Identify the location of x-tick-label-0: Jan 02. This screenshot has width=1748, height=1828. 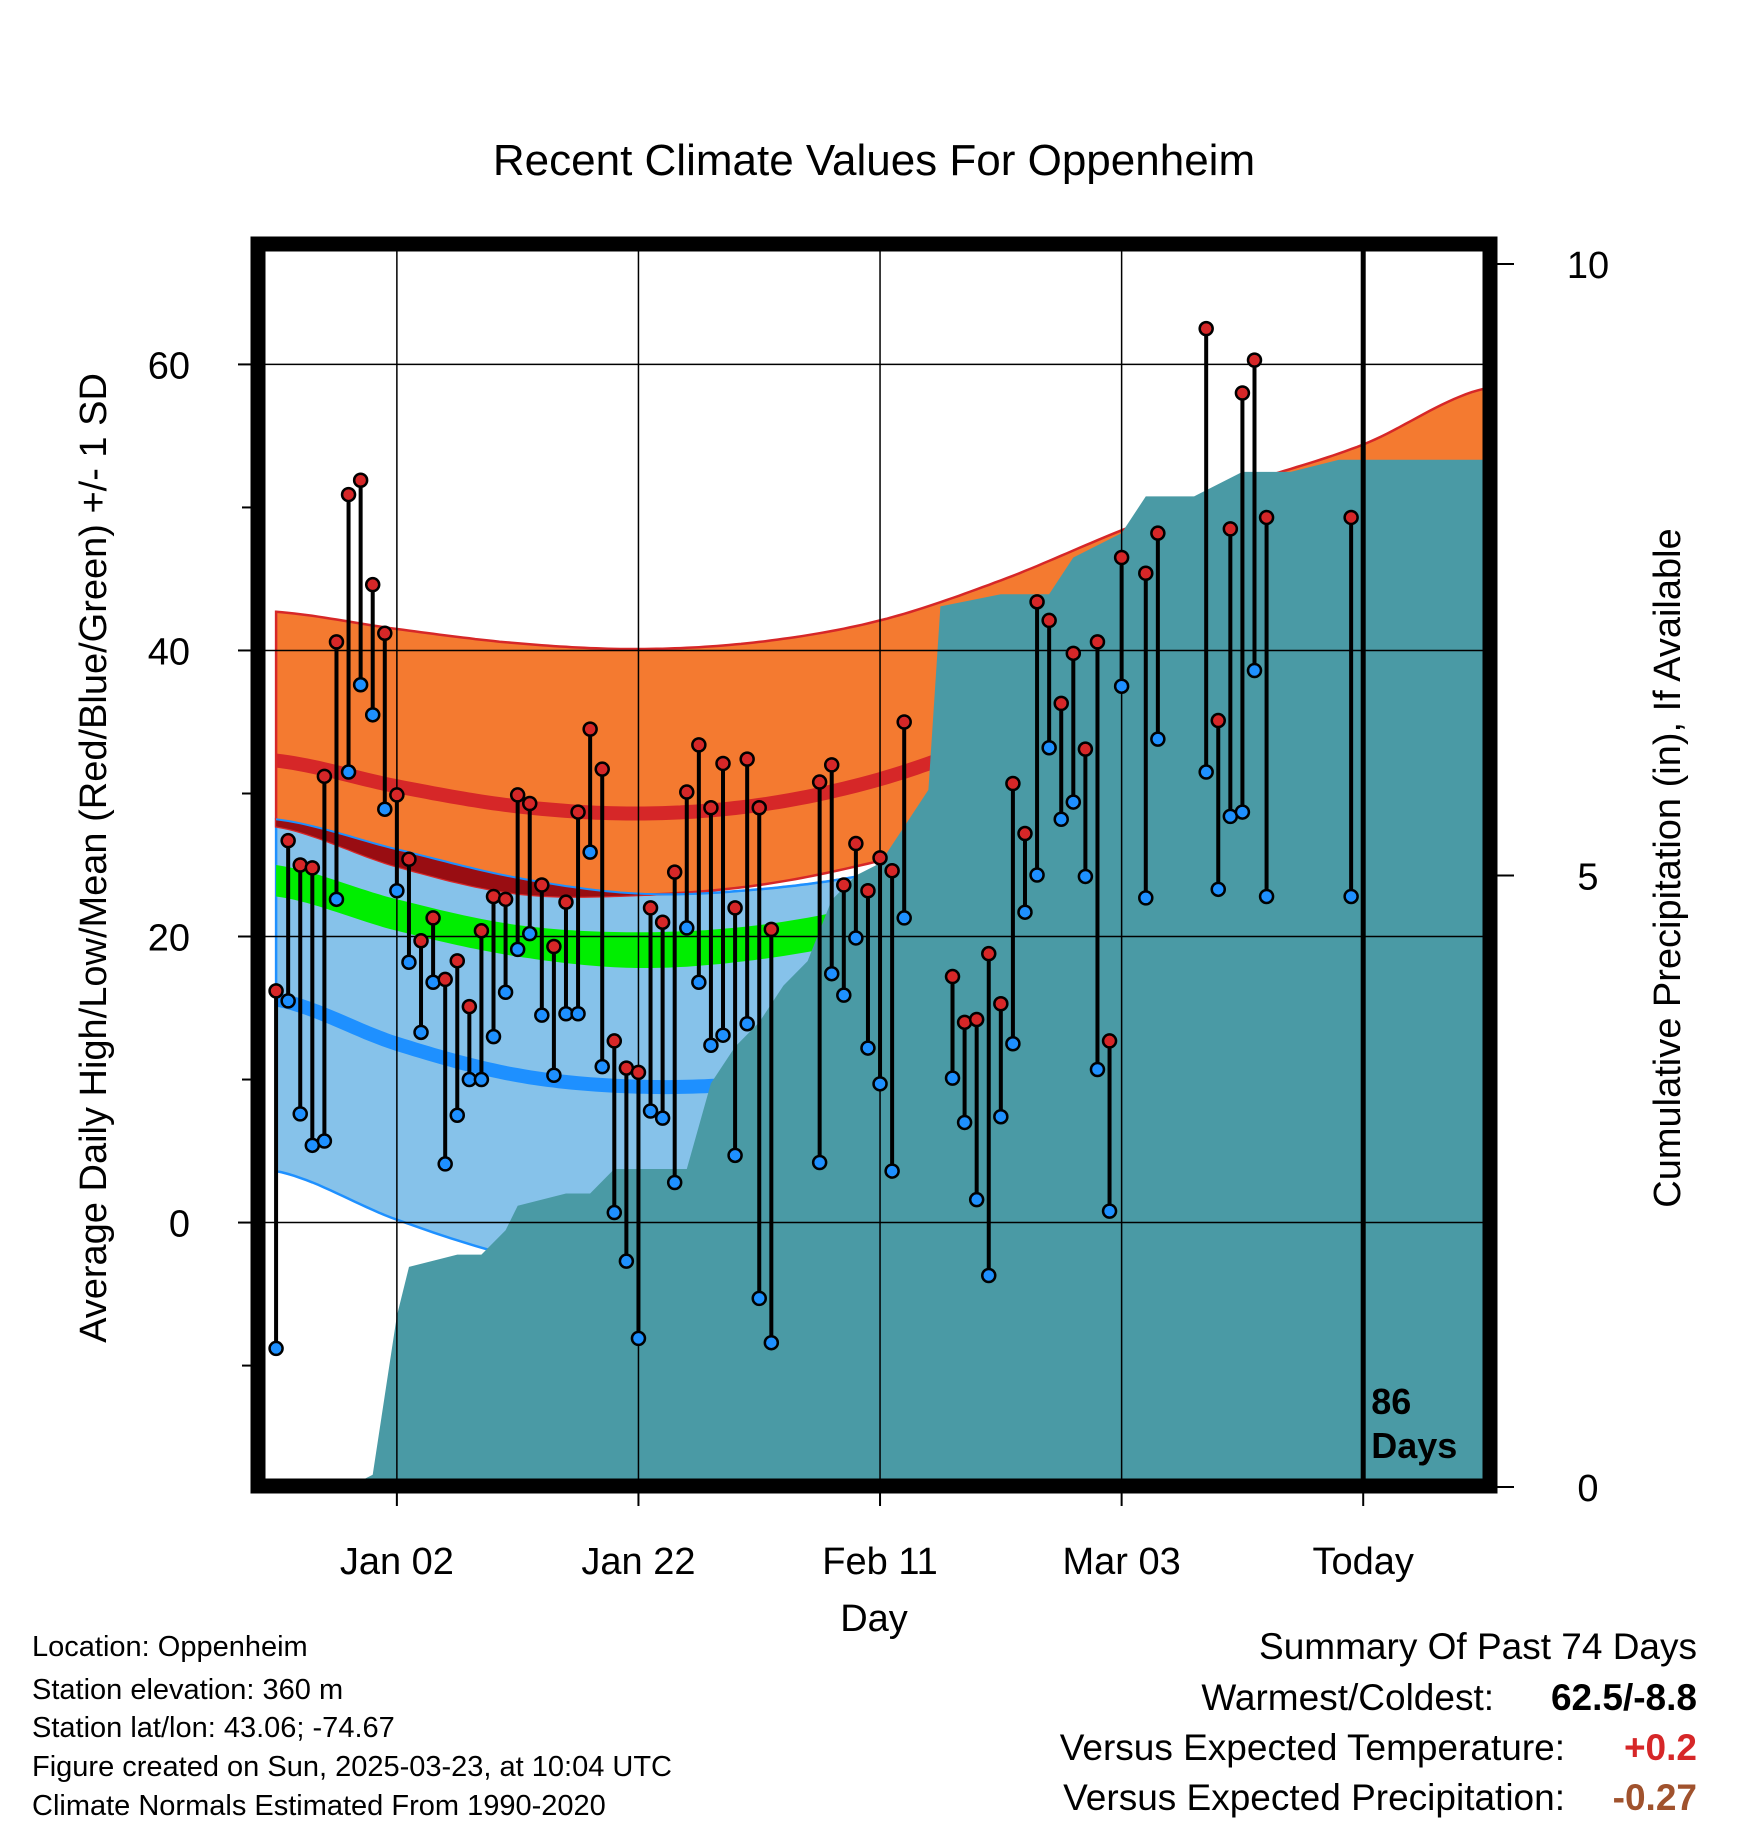
(397, 1562).